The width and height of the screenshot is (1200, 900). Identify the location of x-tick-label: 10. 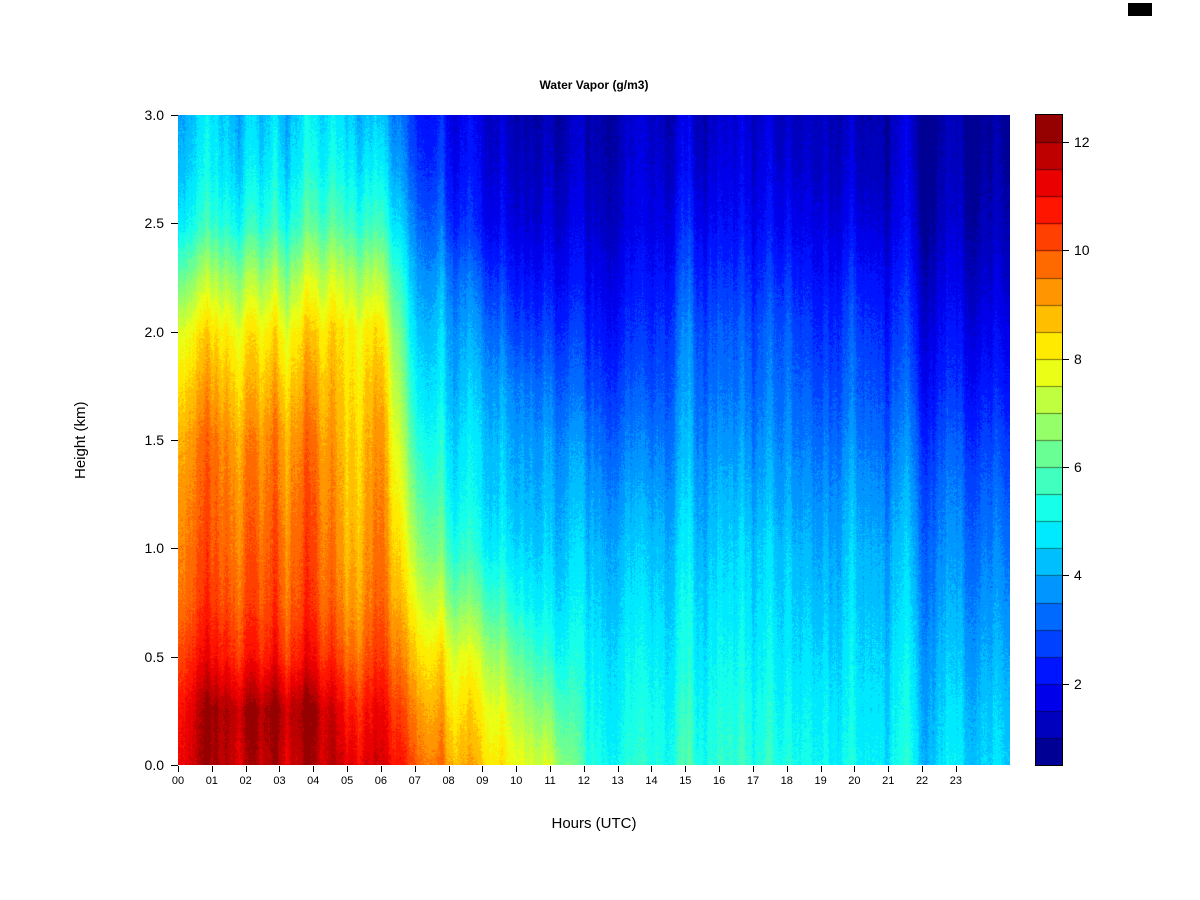
(516, 781).